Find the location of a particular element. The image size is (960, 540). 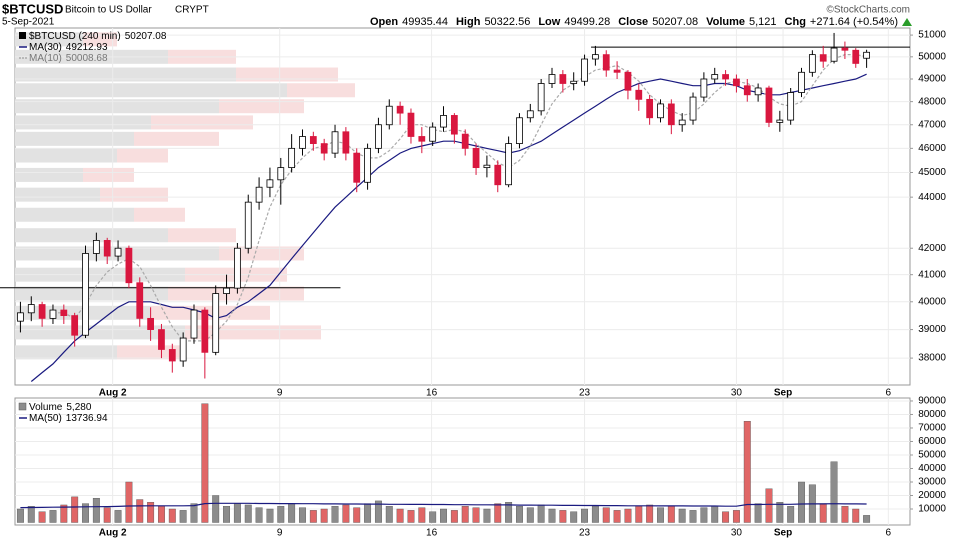

y-tick-label: 48000 is located at coordinates (932, 101).